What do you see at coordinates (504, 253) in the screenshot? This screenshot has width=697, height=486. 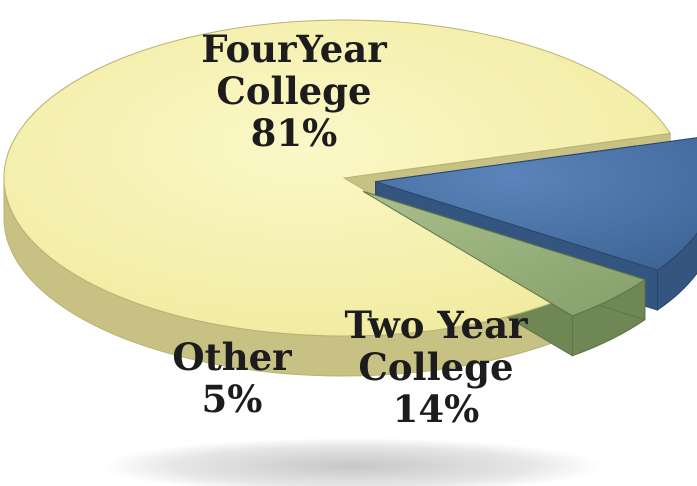 I see `pie-slice-other` at bounding box center [504, 253].